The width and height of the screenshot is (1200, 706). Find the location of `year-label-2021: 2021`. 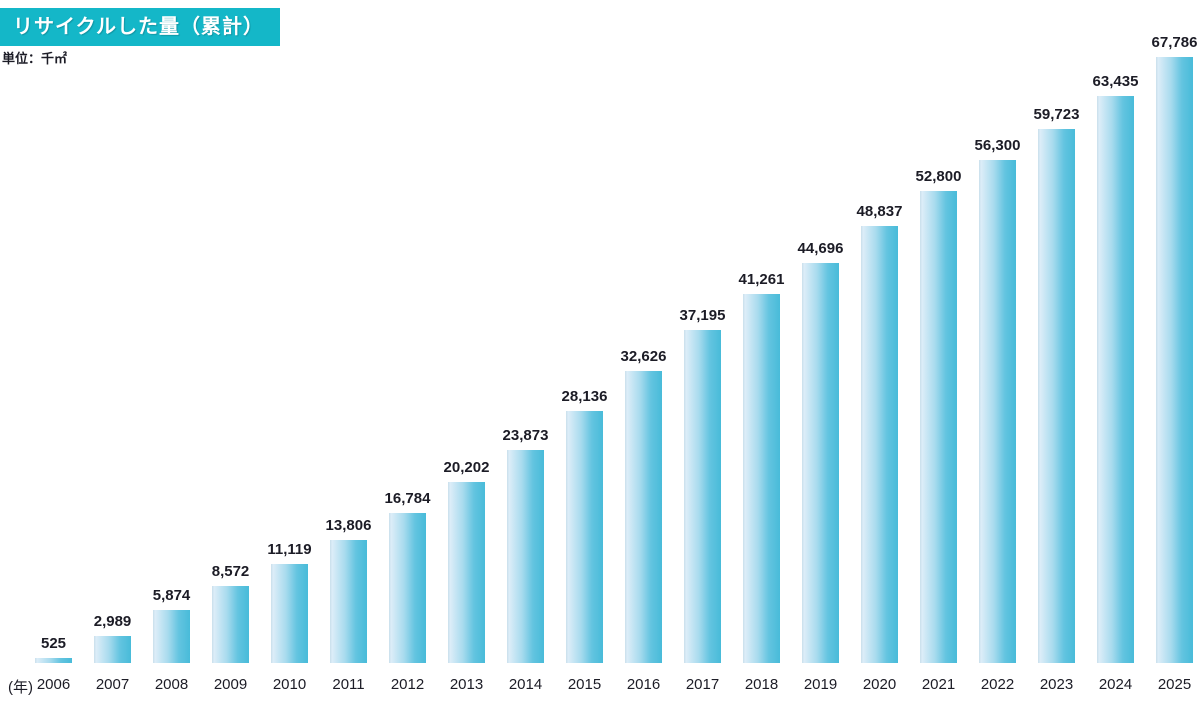

year-label-2021: 2021 is located at coordinates (938, 684).